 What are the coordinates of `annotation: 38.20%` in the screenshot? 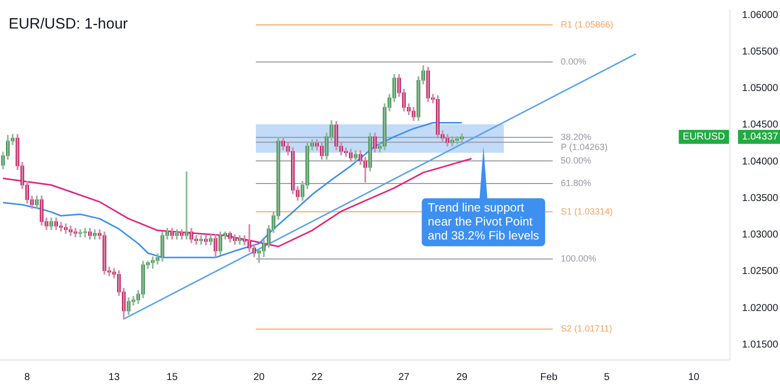 It's located at (576, 137).